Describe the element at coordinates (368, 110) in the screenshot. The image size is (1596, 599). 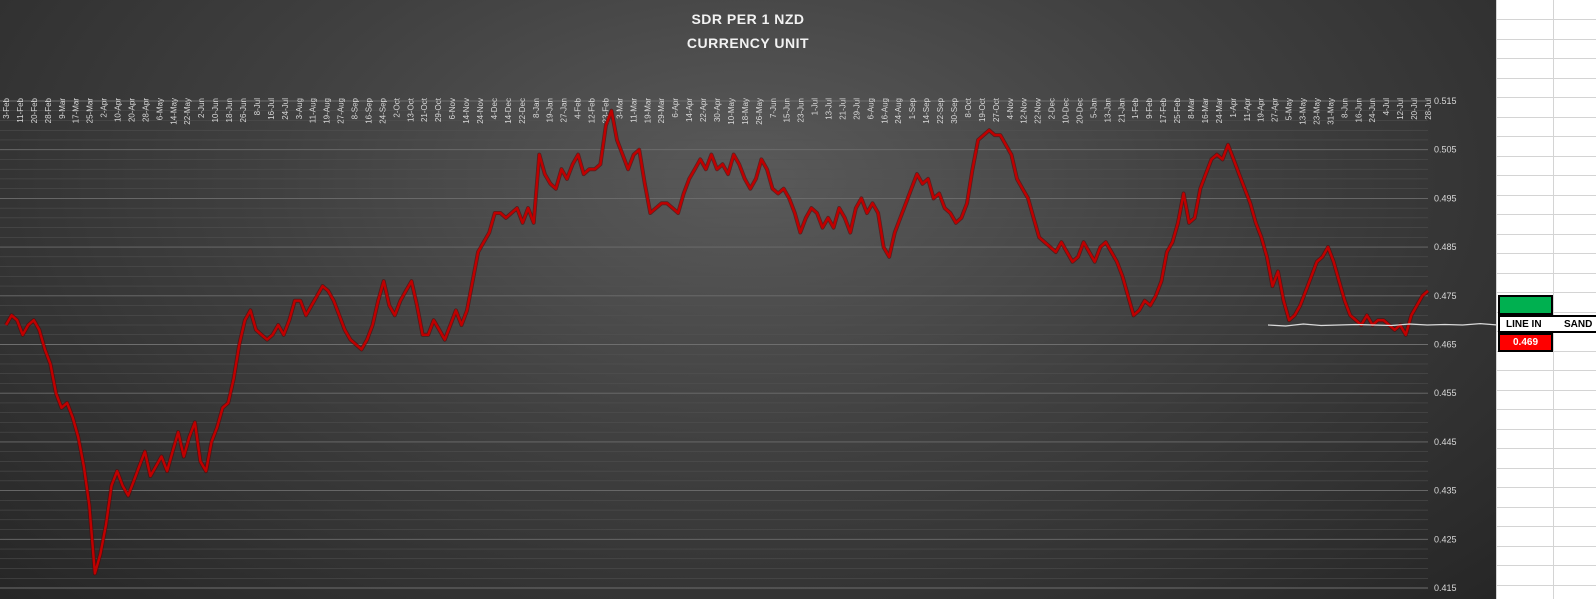
I see `x-tick-label: 16-Sep` at that location.